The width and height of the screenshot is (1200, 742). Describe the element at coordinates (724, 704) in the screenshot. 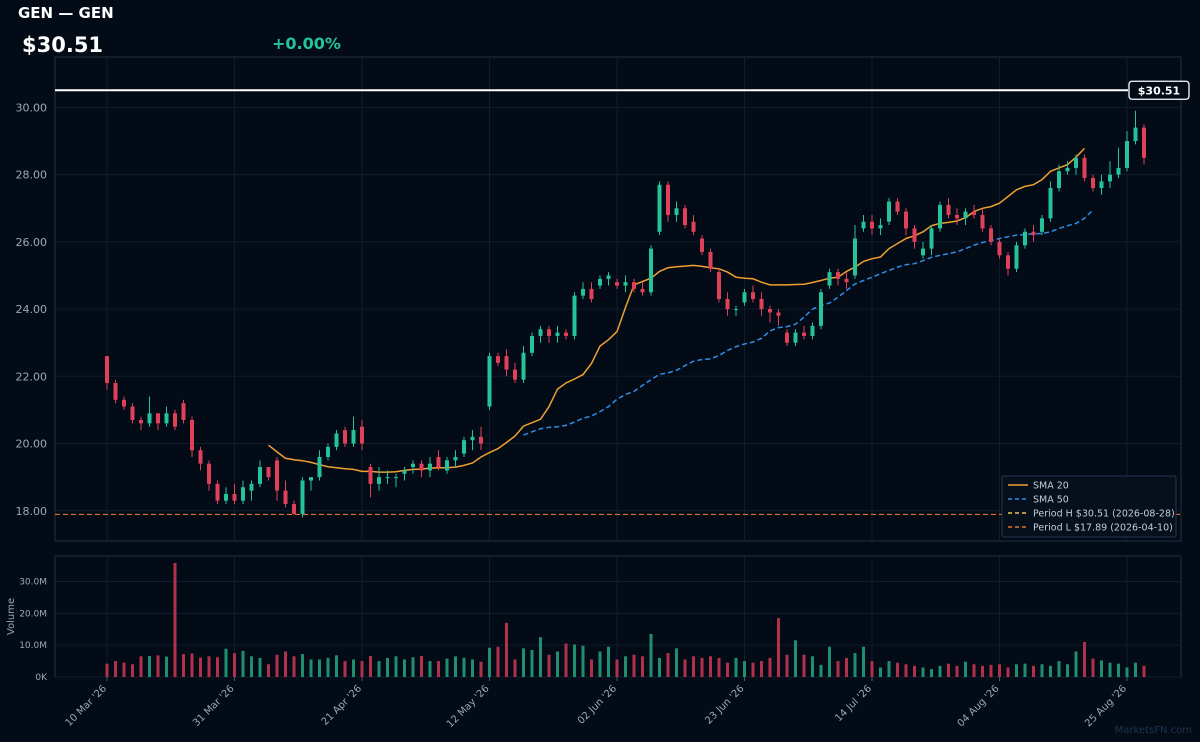

I see `x-tick-label: 23 Jun '26` at that location.